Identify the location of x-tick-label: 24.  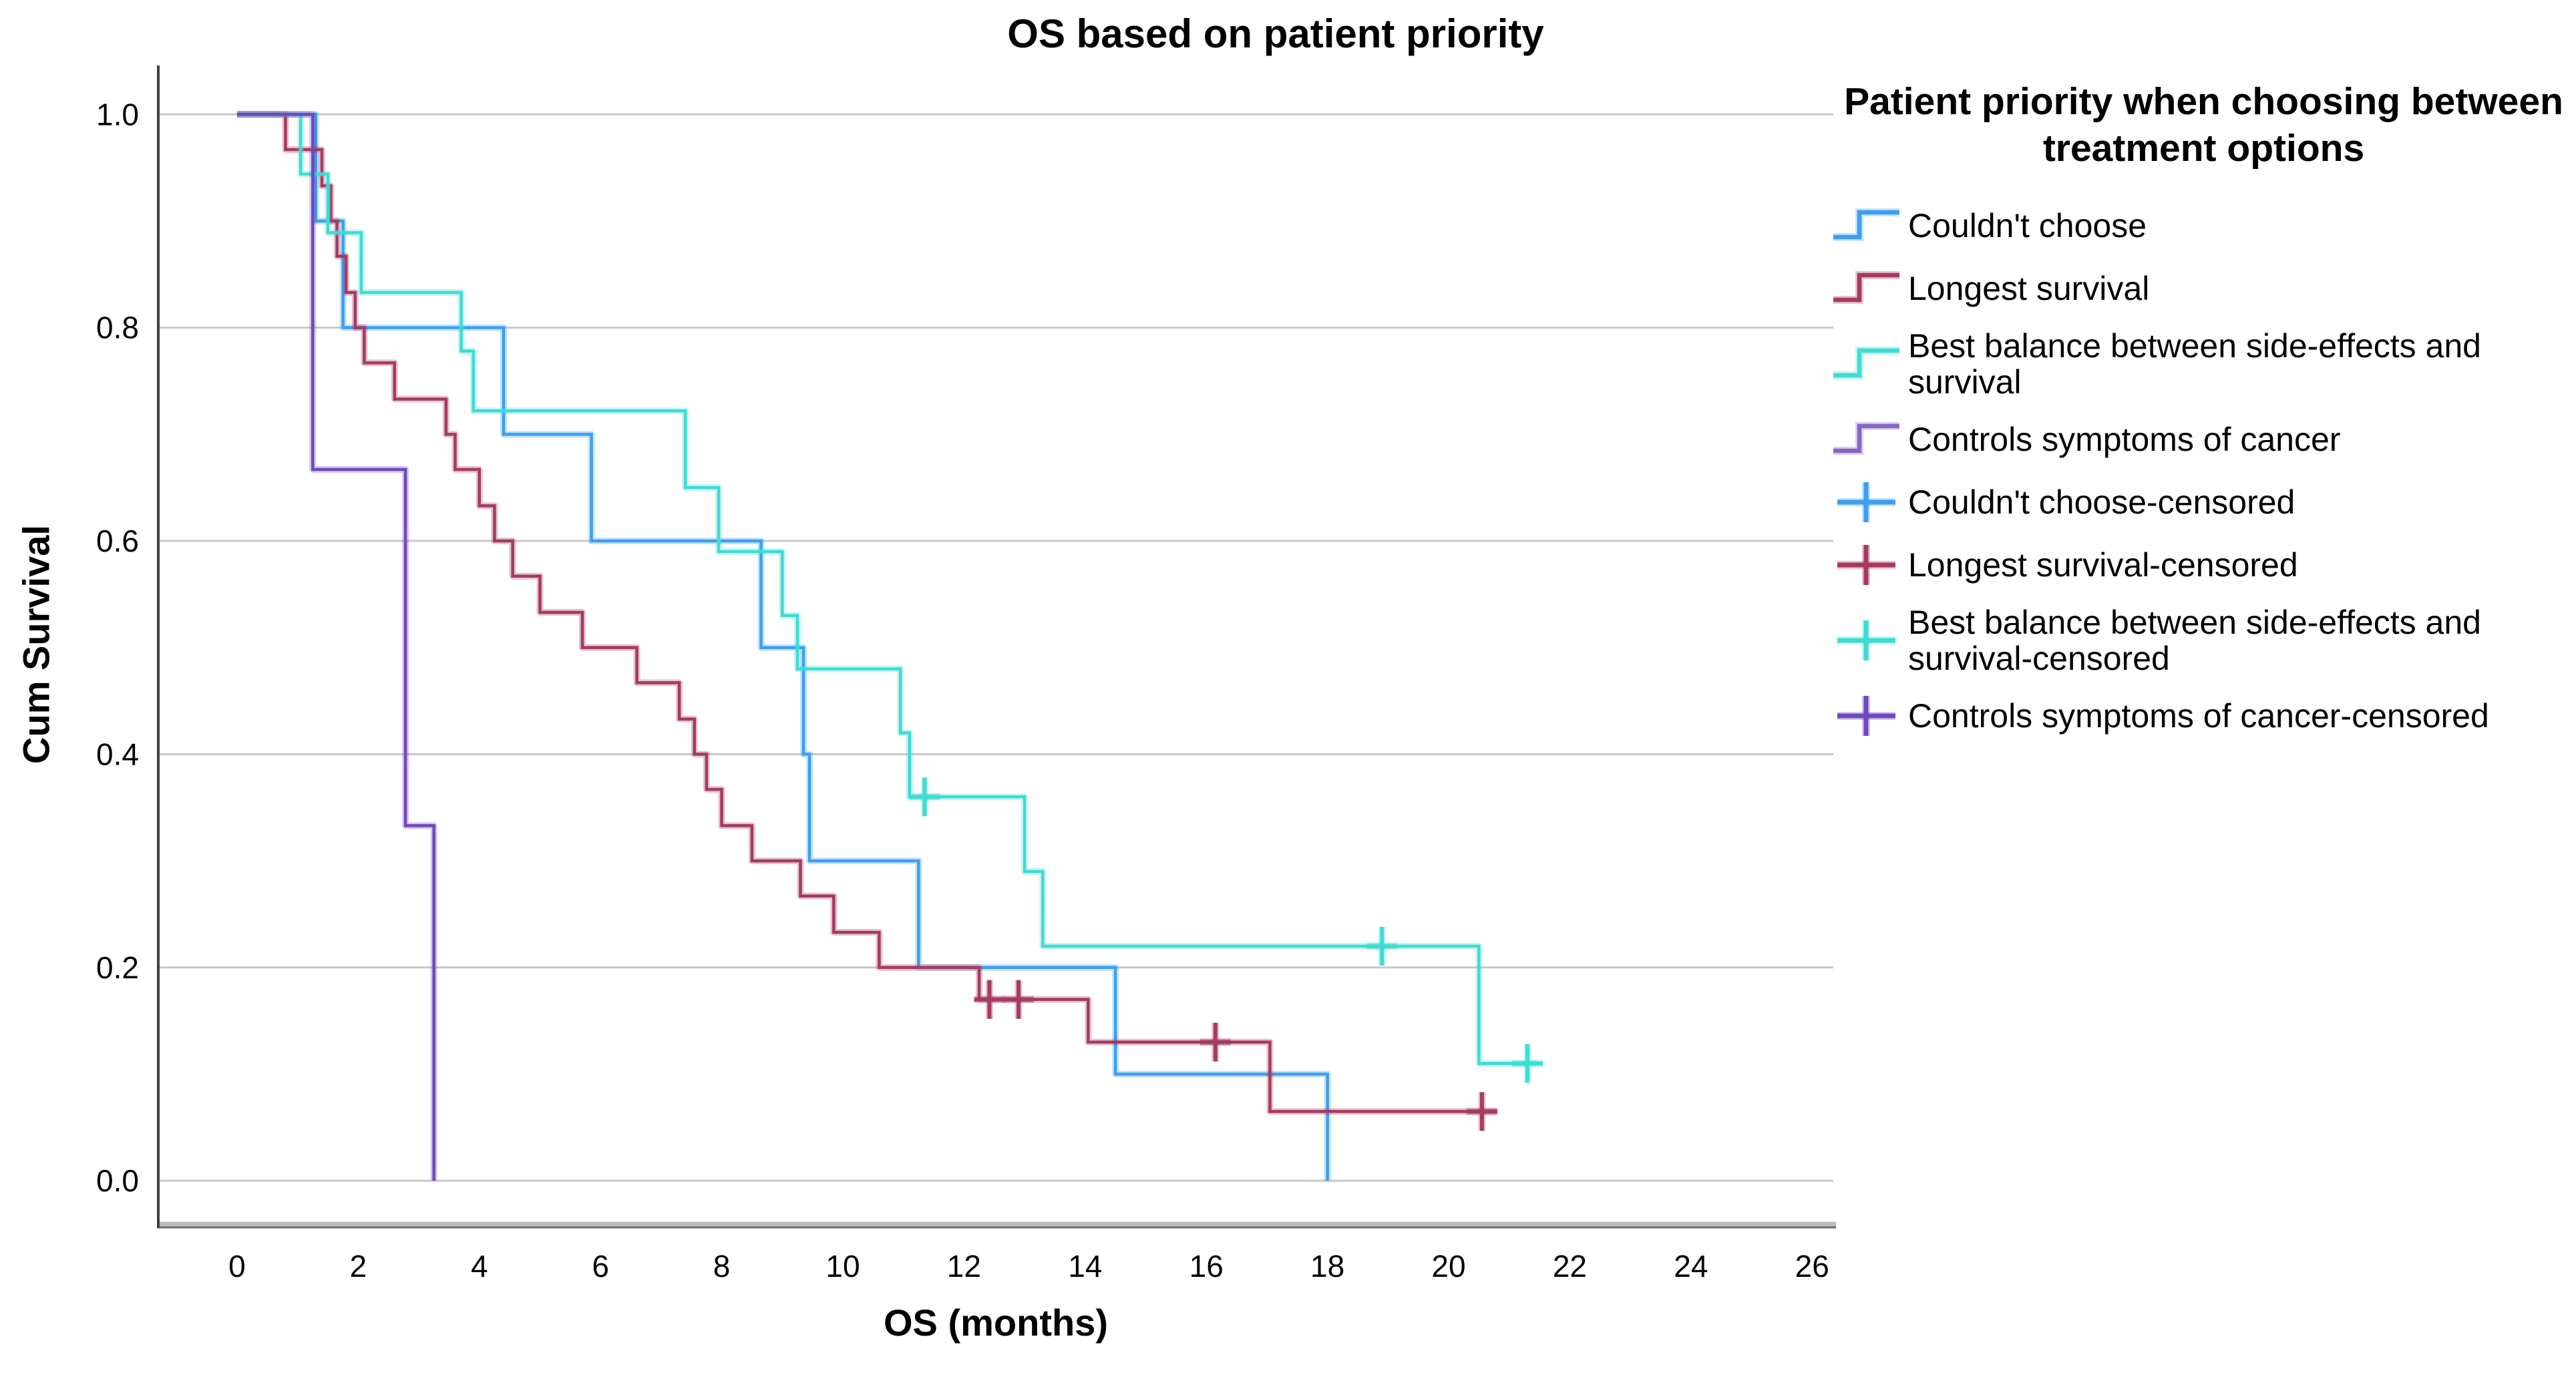
(1691, 1266).